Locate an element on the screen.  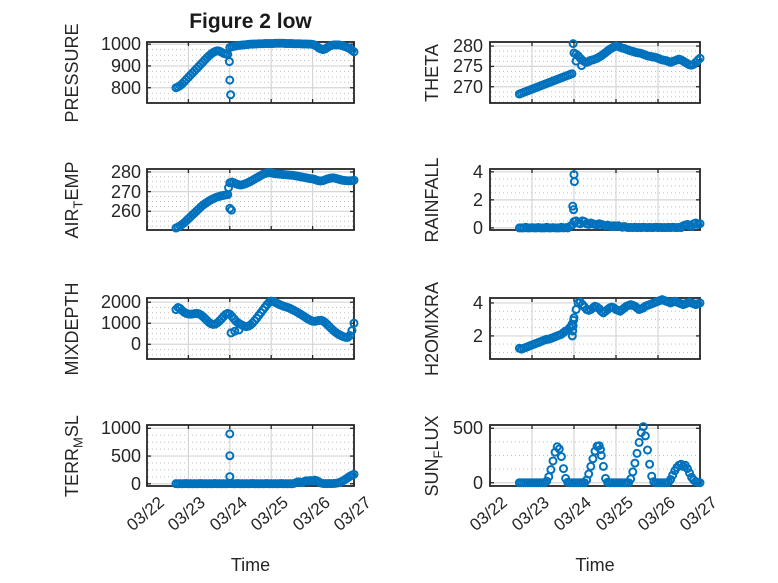
sun-flux-data-markers is located at coordinates (609, 455).